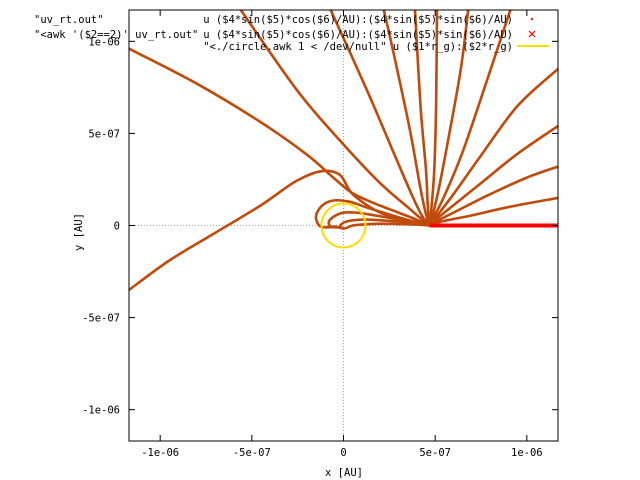 The image size is (640, 480). What do you see at coordinates (252, 453) in the screenshot?
I see `x-tick-label: -5e-07` at bounding box center [252, 453].